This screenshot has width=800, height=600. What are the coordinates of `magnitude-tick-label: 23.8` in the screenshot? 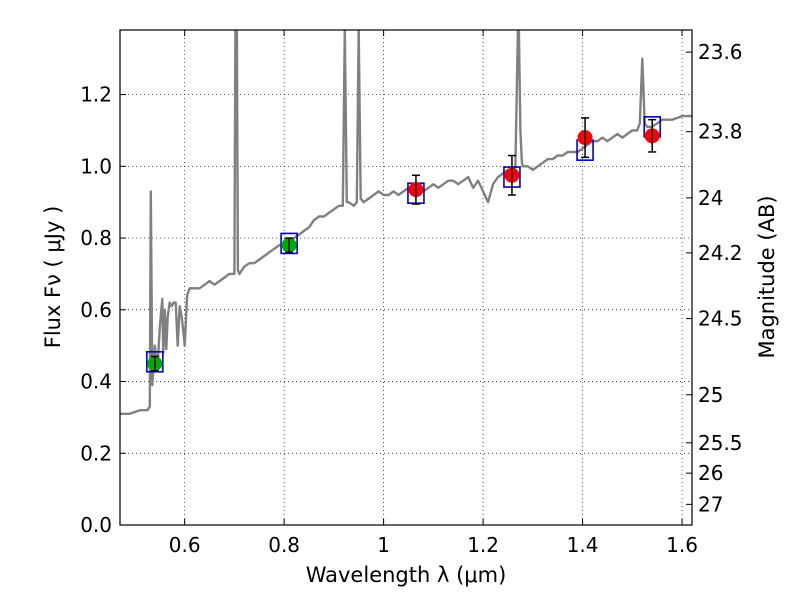 It's located at (720, 132).